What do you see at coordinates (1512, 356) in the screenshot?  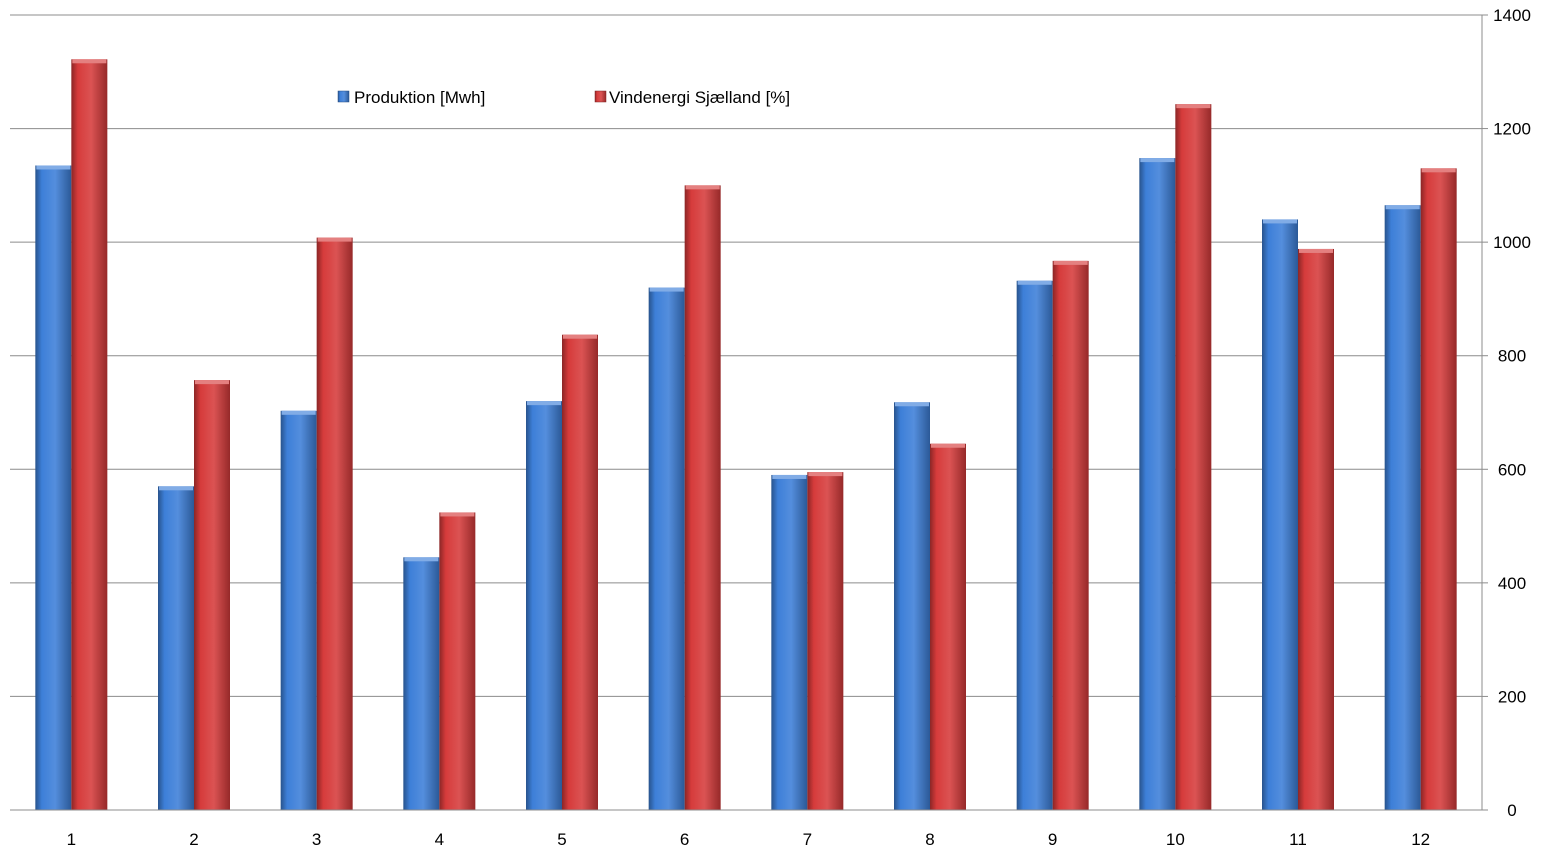 I see `y-tick-label-800: 800` at bounding box center [1512, 356].